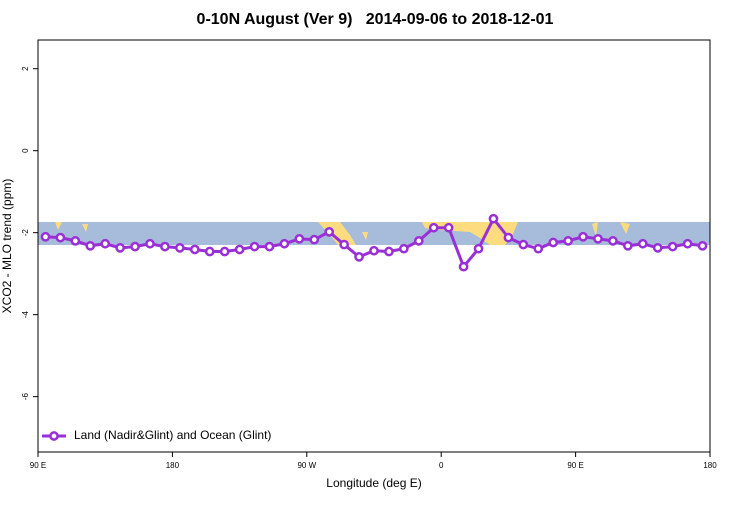  I want to click on x-tick-label: 0, so click(441, 465).